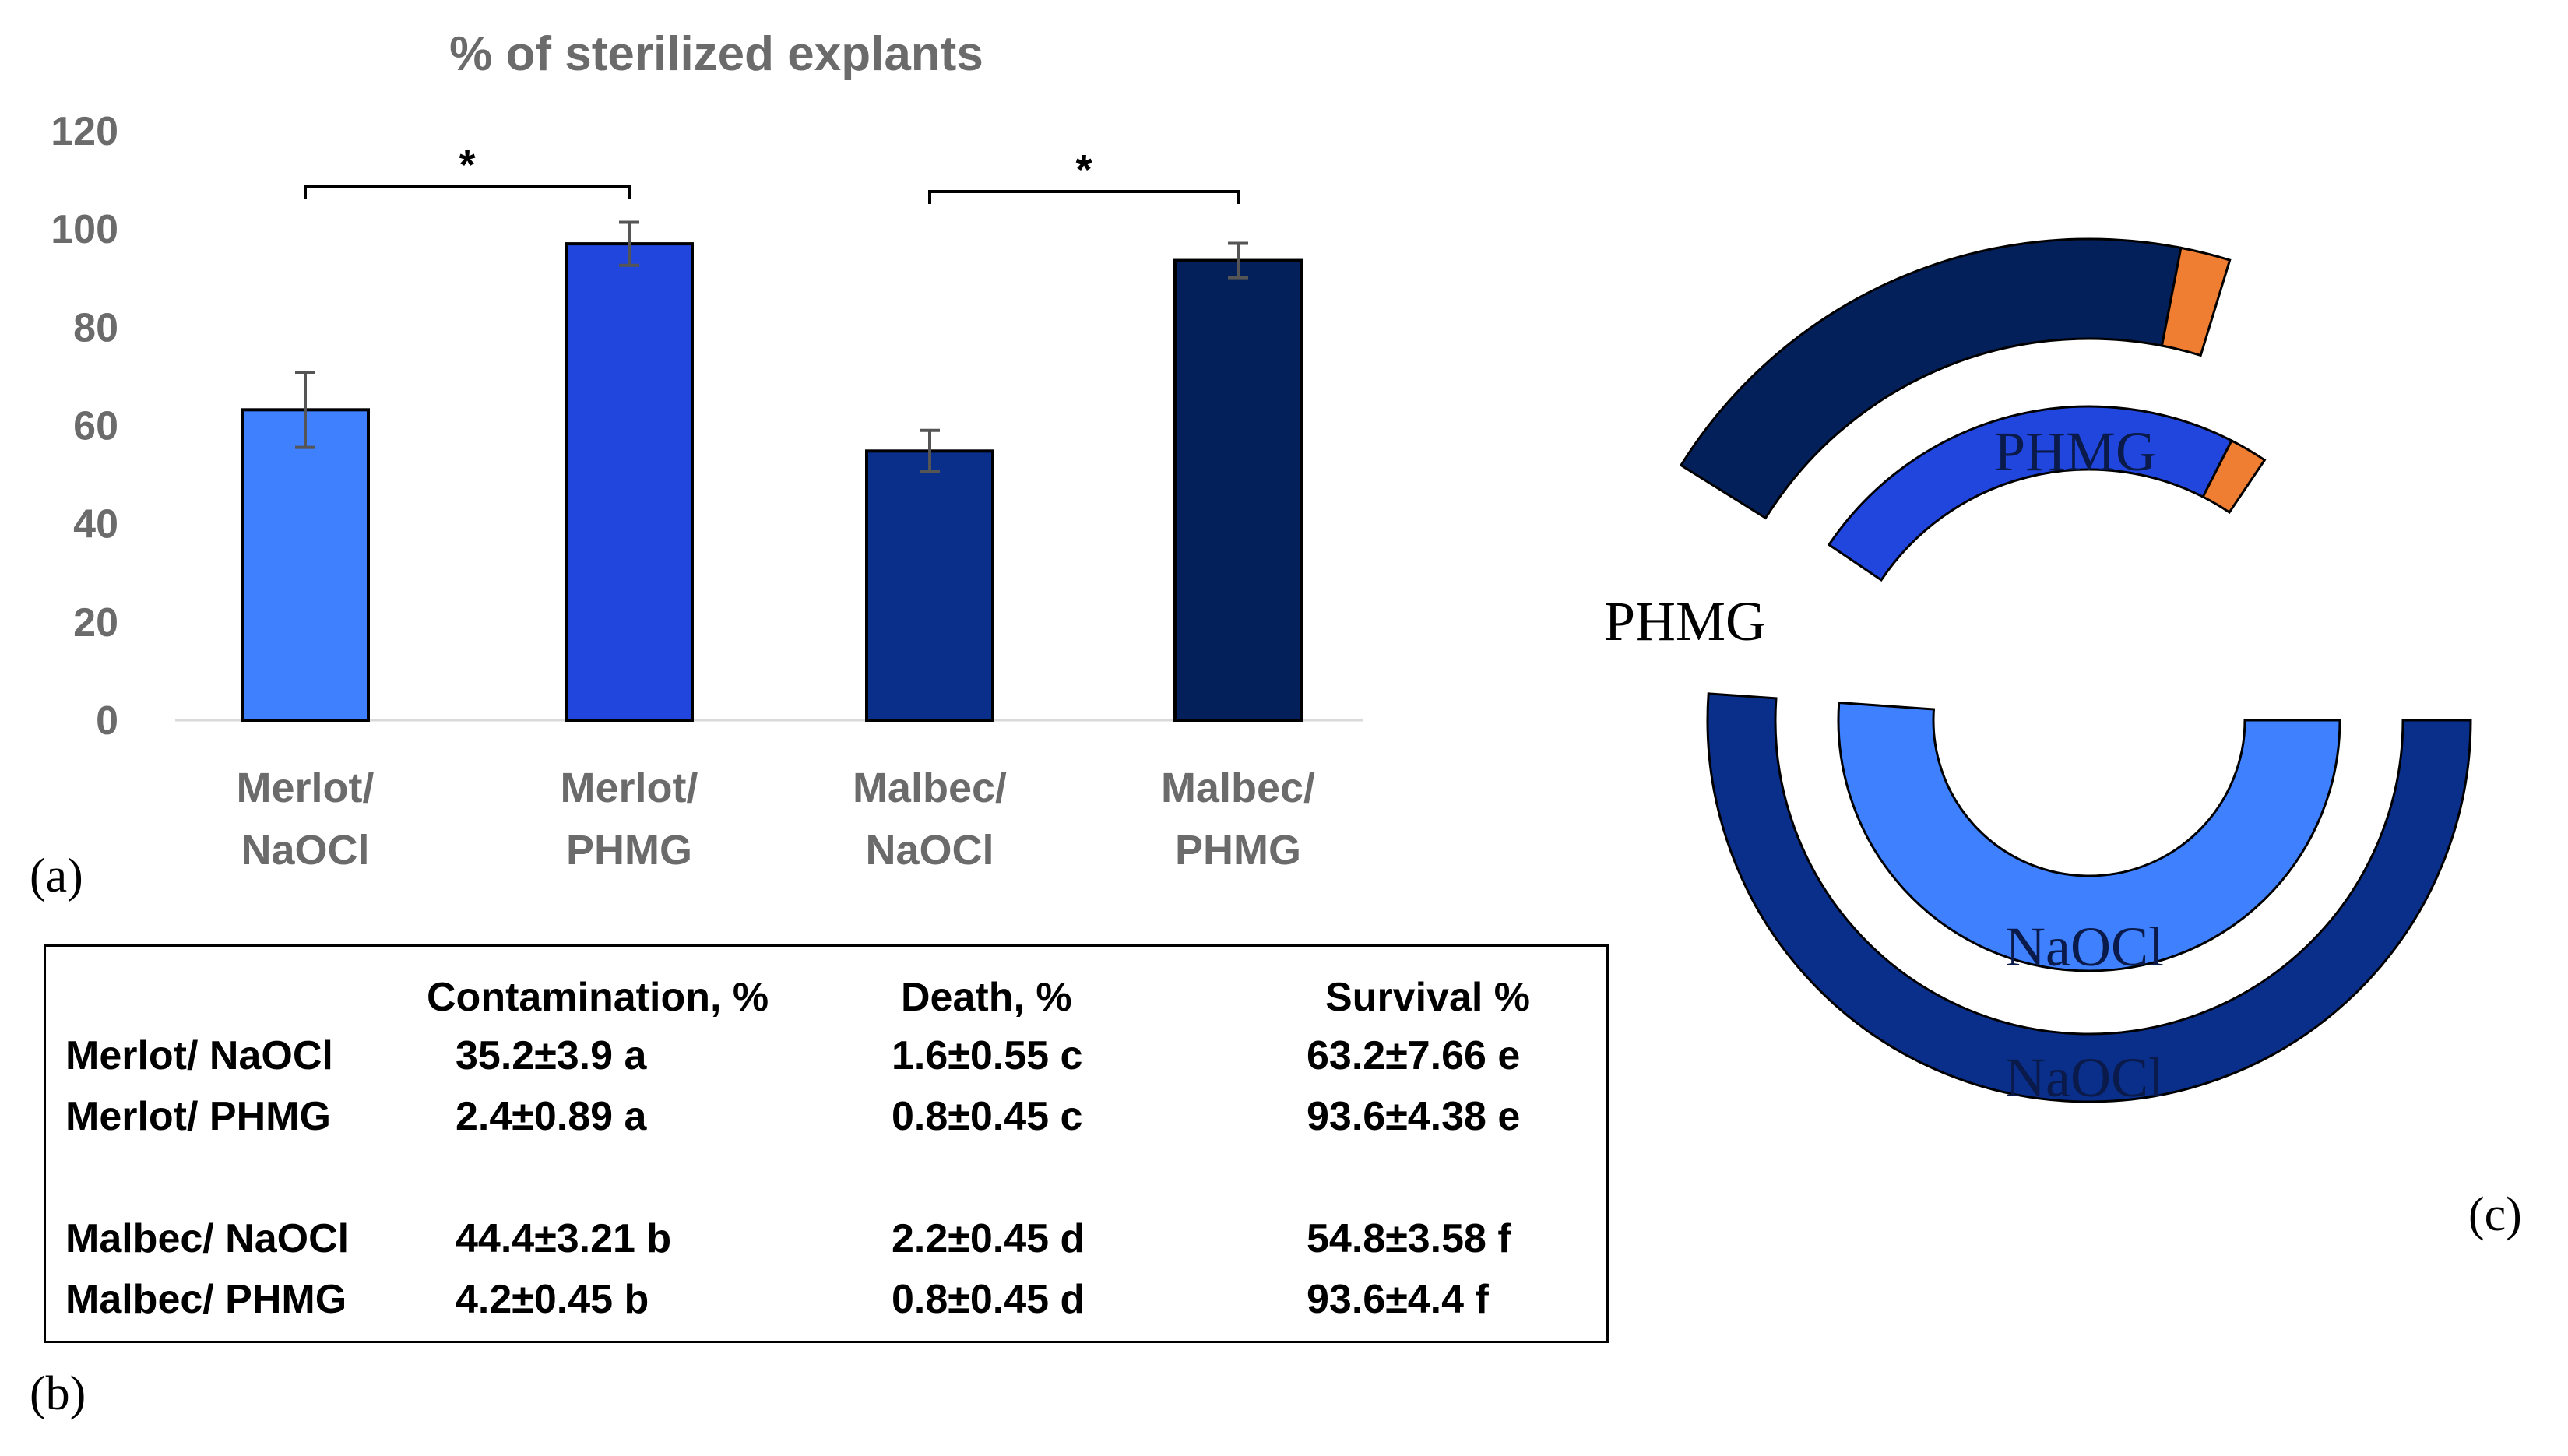 This screenshot has width=2568, height=1456. I want to click on y-tick-label: 80, so click(95, 327).